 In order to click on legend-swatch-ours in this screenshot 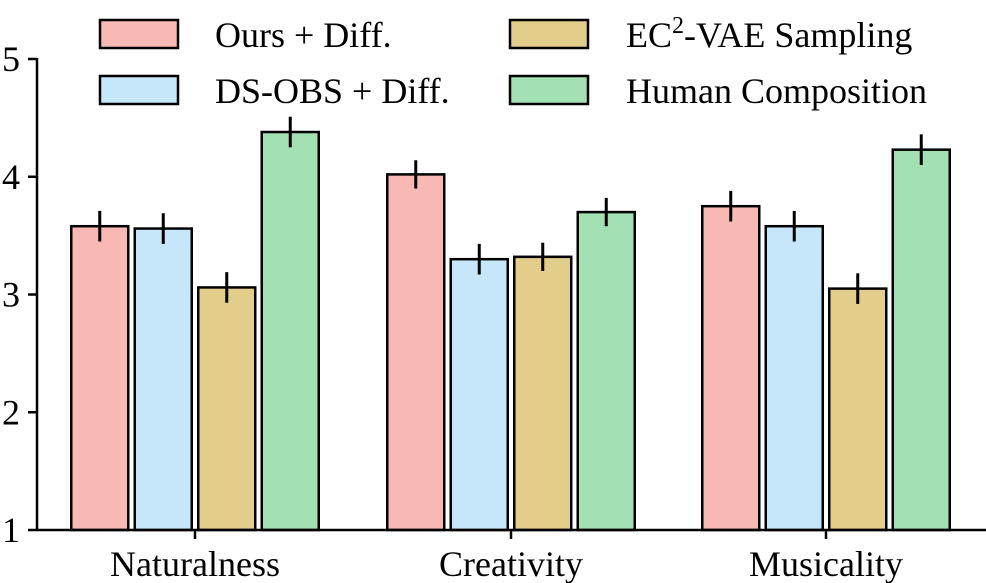, I will do `click(139, 34)`.